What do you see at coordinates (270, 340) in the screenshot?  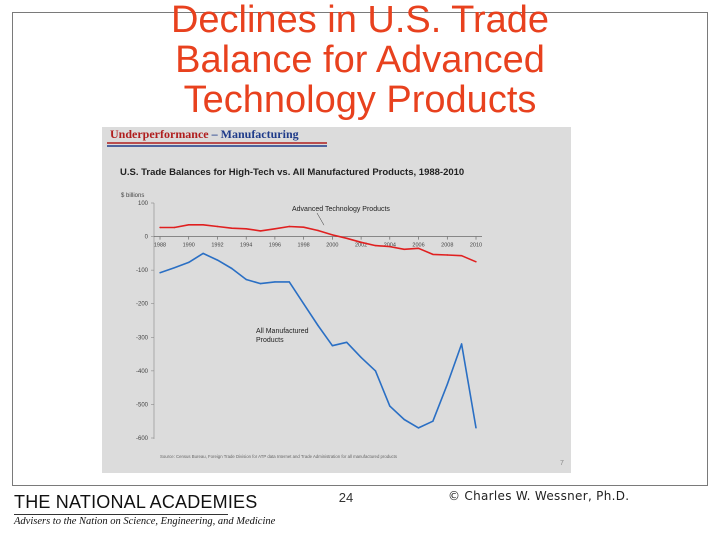 I see `series-label: Products` at bounding box center [270, 340].